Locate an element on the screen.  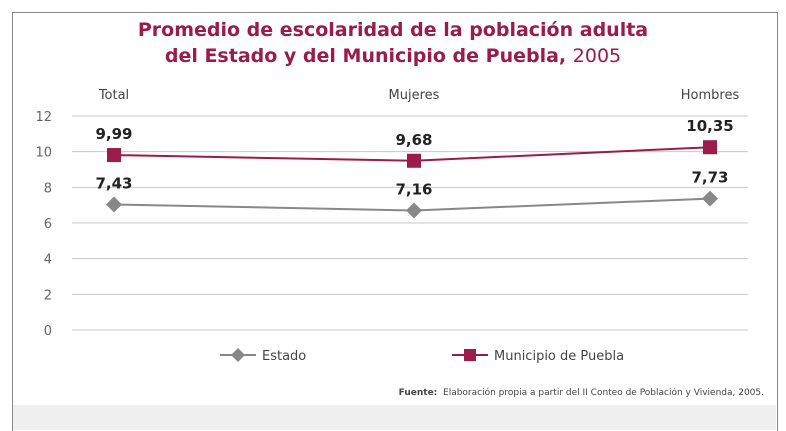
y-tick-label: 4 is located at coordinates (48, 260).